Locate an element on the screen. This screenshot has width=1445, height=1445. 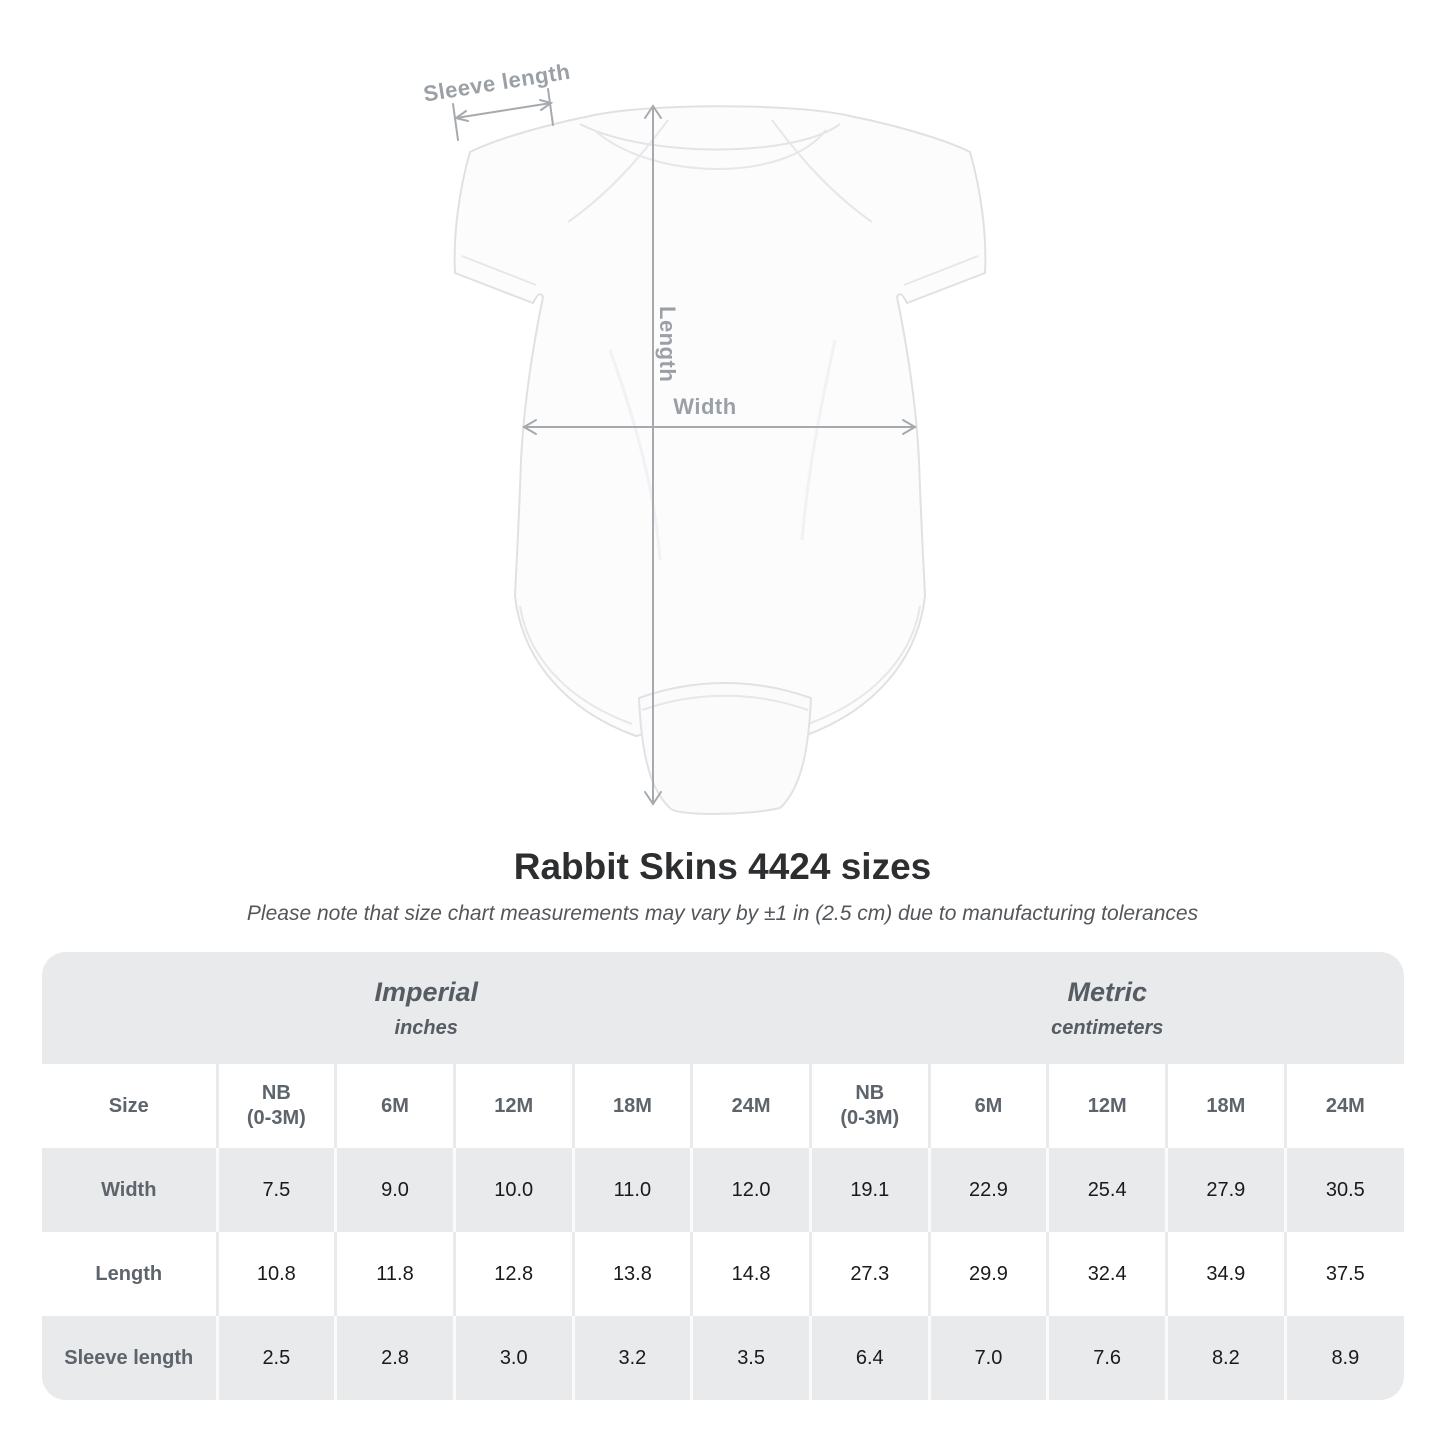
col-header-imperial-24m: 24M is located at coordinates (750, 1106).